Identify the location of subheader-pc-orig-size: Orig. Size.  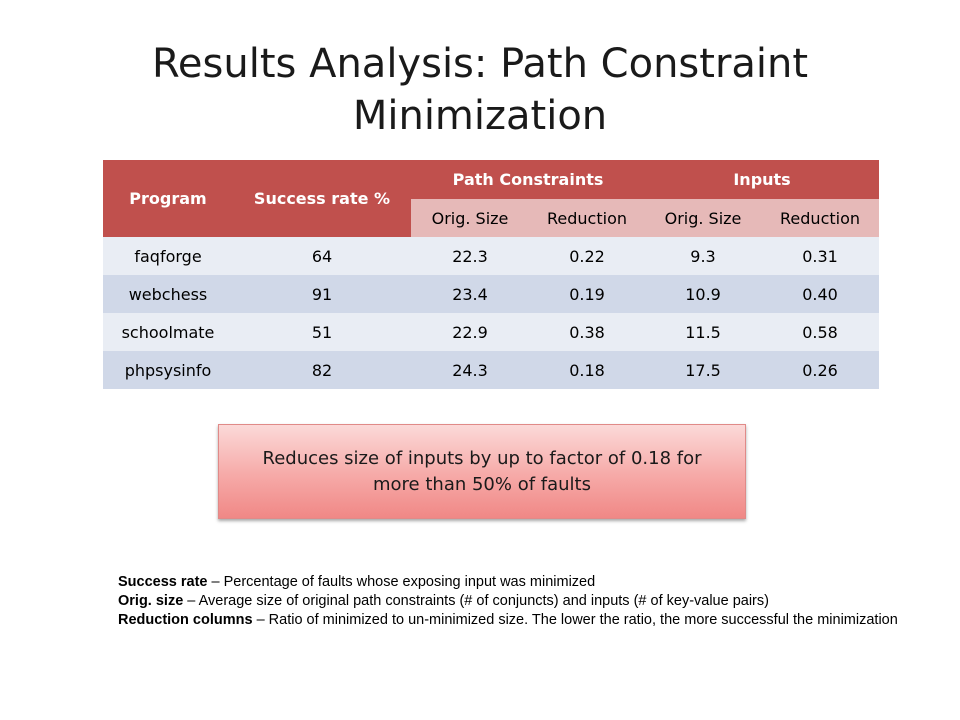
(470, 218).